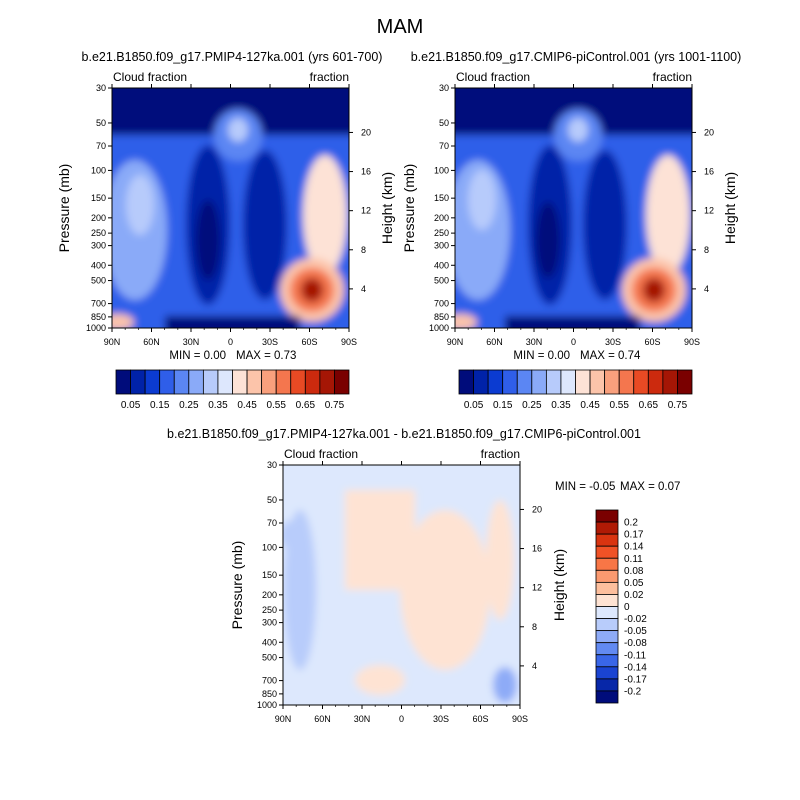 Image resolution: width=800 pixels, height=800 pixels. Describe the element at coordinates (590, 405) in the screenshot. I see `colorbar-label: 0.45` at that location.